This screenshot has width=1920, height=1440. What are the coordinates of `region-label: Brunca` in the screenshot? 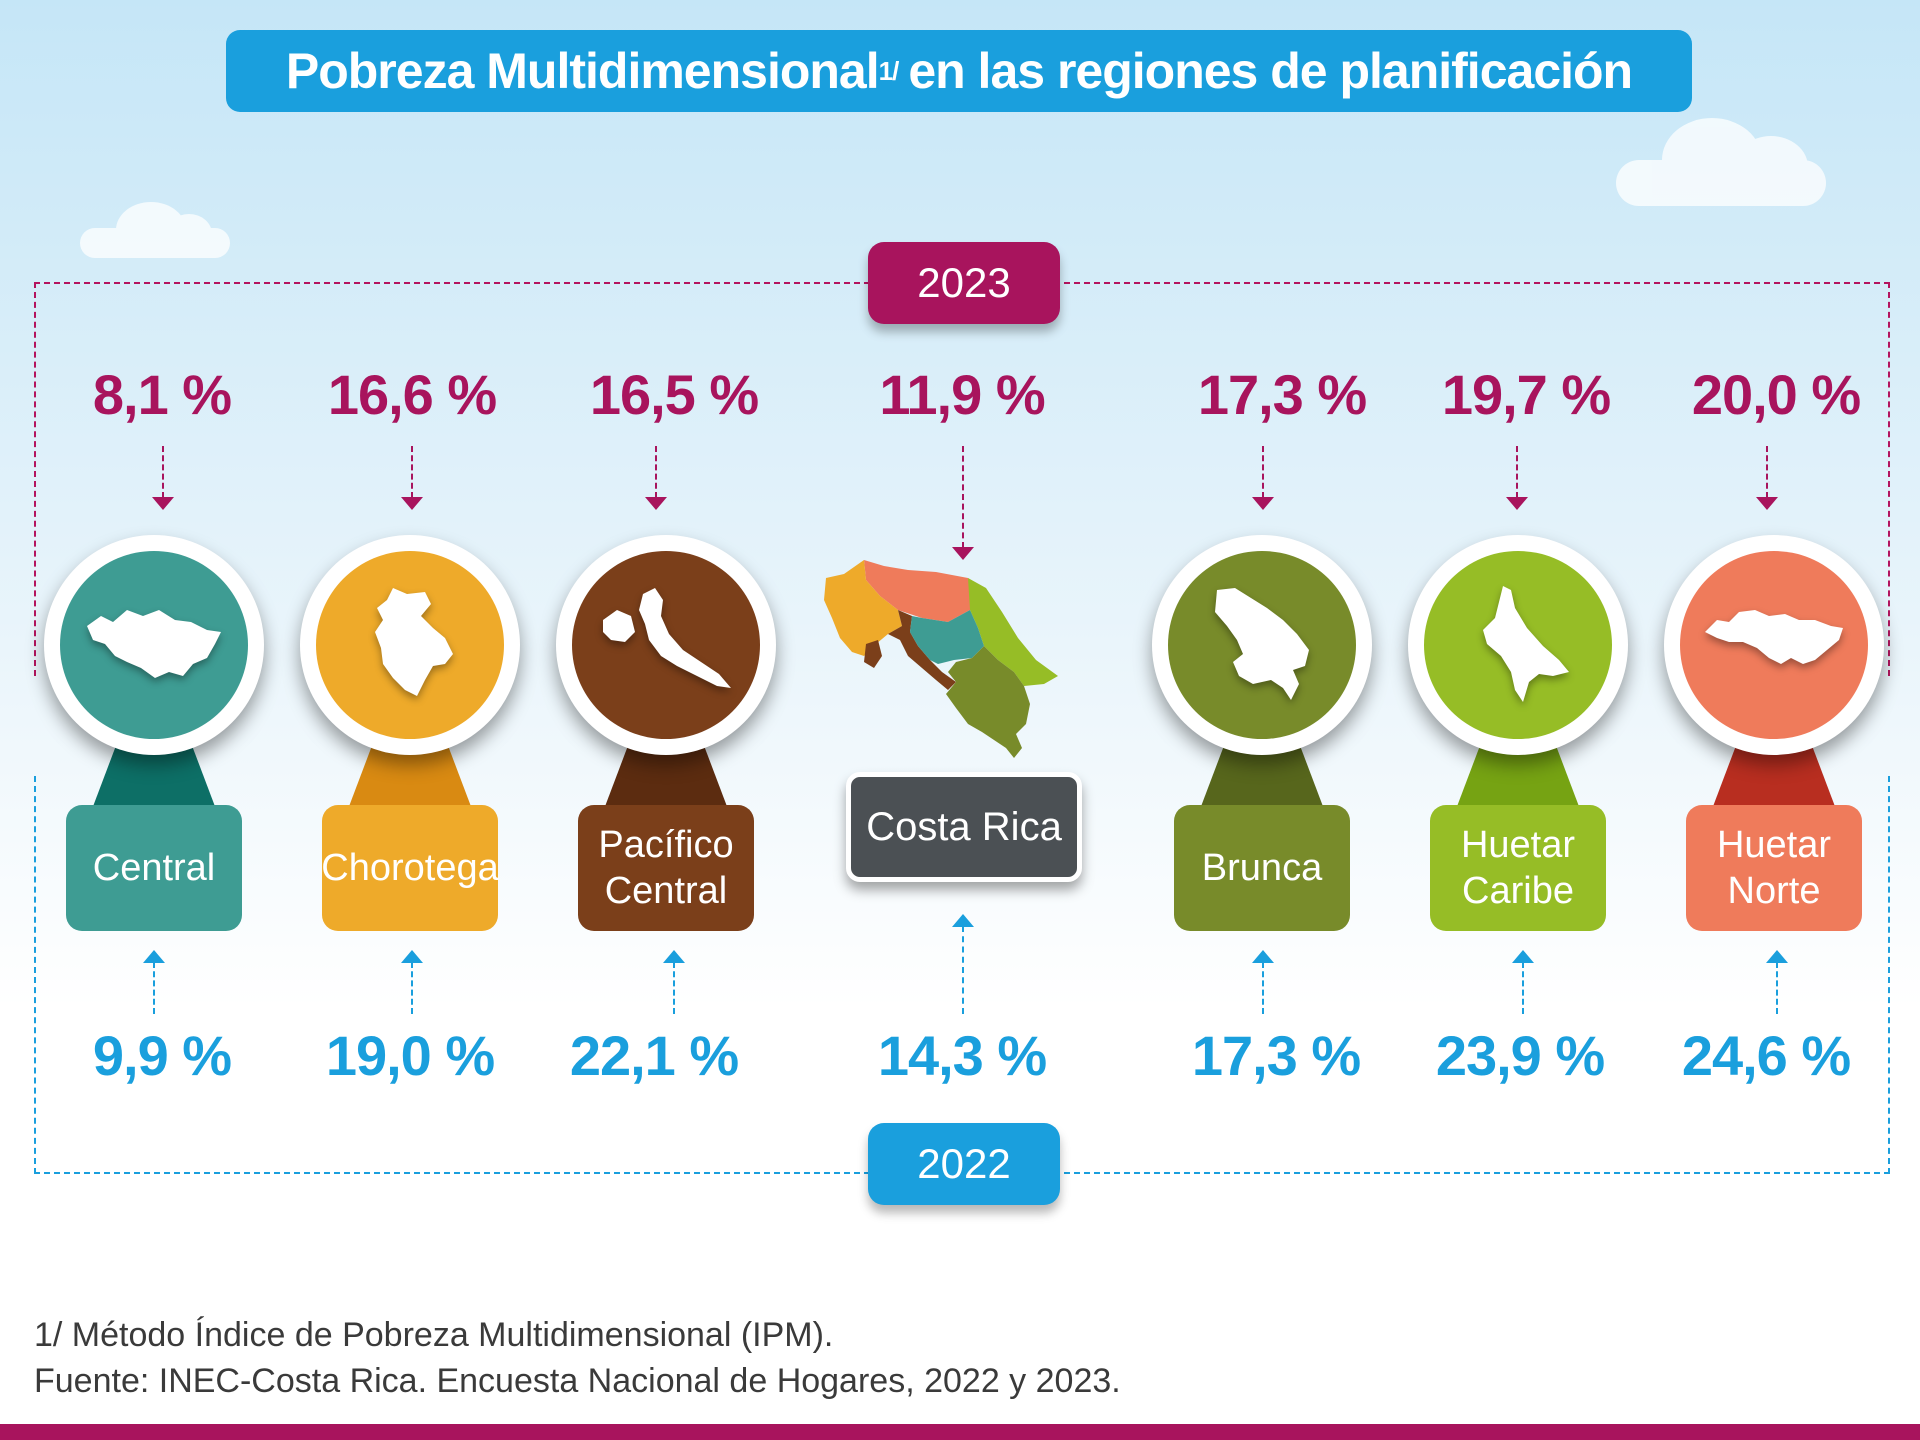 It's located at (1262, 868).